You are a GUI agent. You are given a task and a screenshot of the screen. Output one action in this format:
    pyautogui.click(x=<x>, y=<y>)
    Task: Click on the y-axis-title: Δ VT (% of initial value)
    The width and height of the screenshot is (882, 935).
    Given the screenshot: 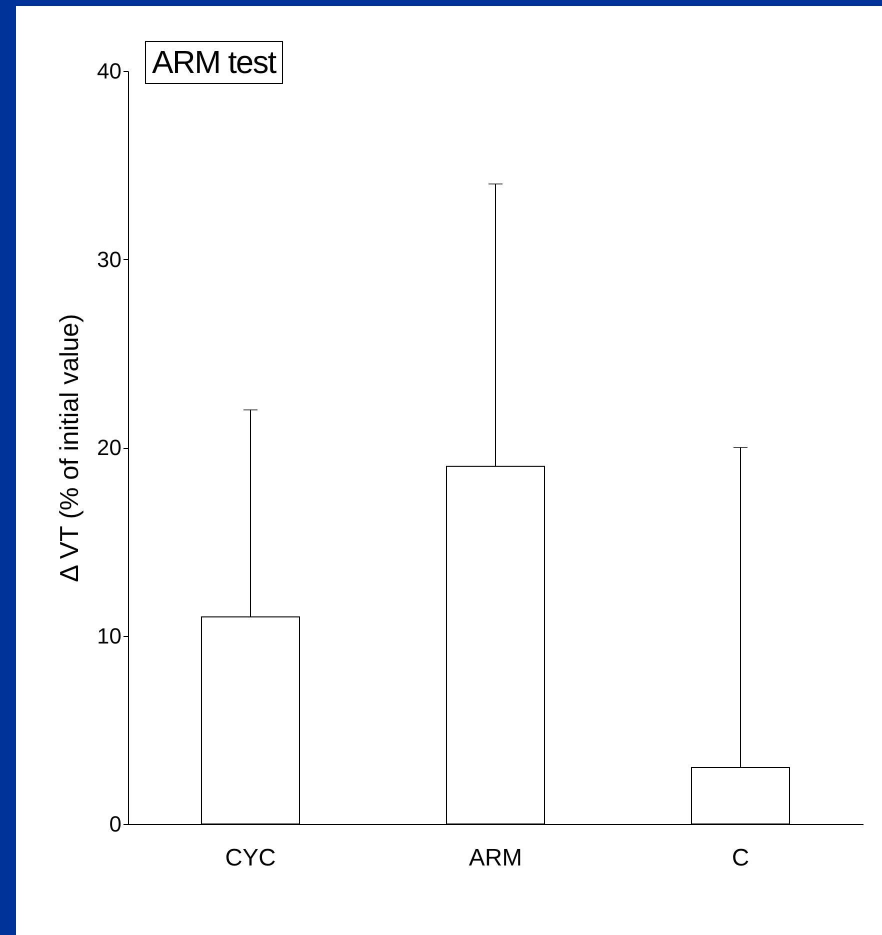 What is the action you would take?
    pyautogui.click(x=69, y=448)
    